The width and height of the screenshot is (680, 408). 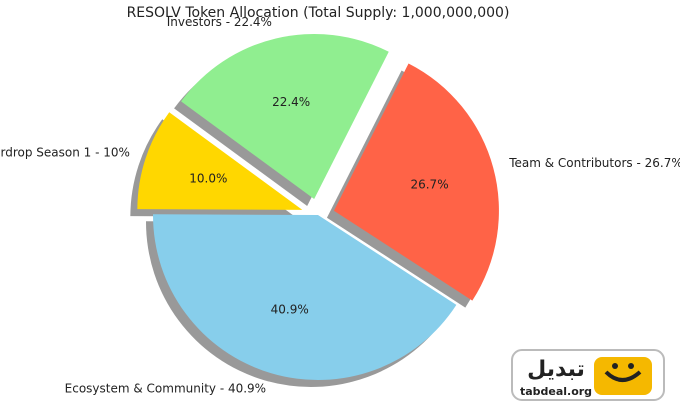 What do you see at coordinates (165, 388) in the screenshot?
I see `slice-label: Ecosystem & Community - 40.9%` at bounding box center [165, 388].